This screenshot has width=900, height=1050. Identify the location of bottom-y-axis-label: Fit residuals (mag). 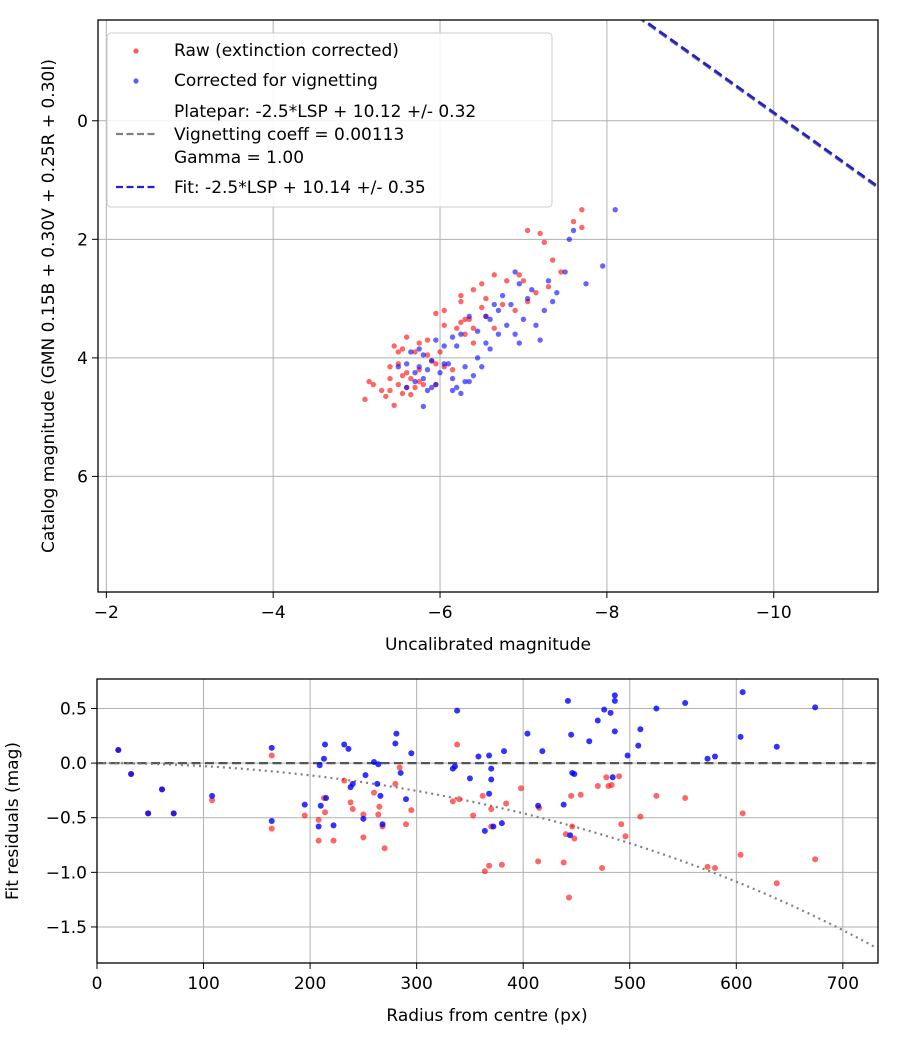
(13, 821).